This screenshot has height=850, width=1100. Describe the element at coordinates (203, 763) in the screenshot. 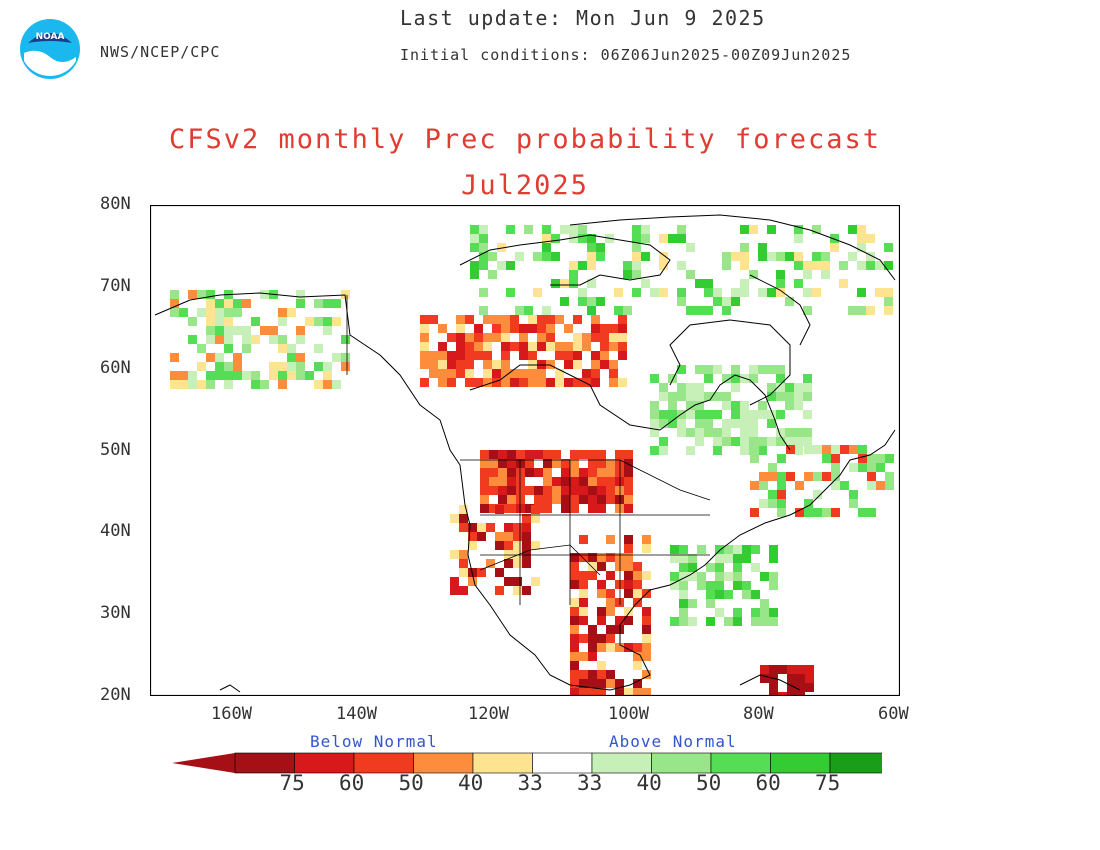

I see `legend-arrow-left` at that location.